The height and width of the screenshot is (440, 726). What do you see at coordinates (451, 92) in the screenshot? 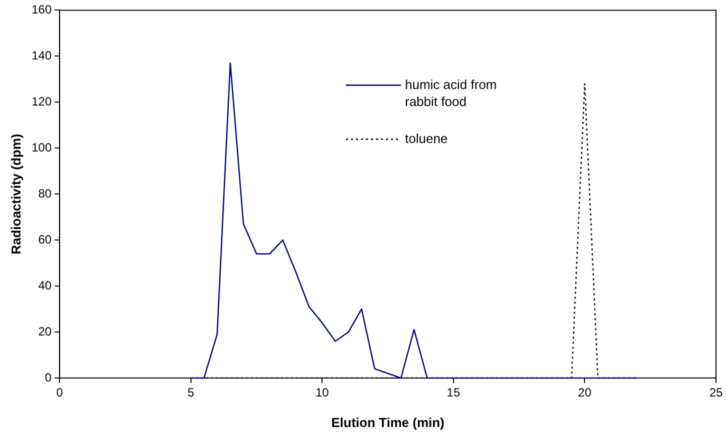
I see `legend-label: humic acid from rabbit food` at bounding box center [451, 92].